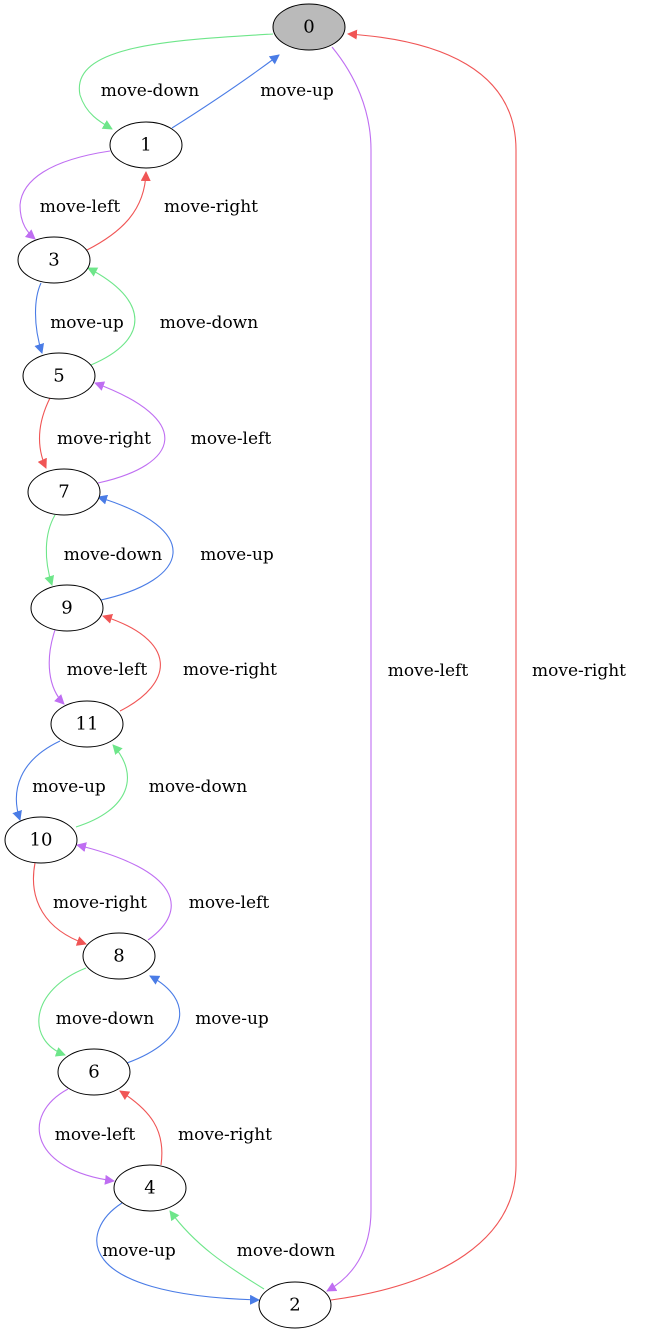  I want to click on state-node-8: 8, so click(119, 956).